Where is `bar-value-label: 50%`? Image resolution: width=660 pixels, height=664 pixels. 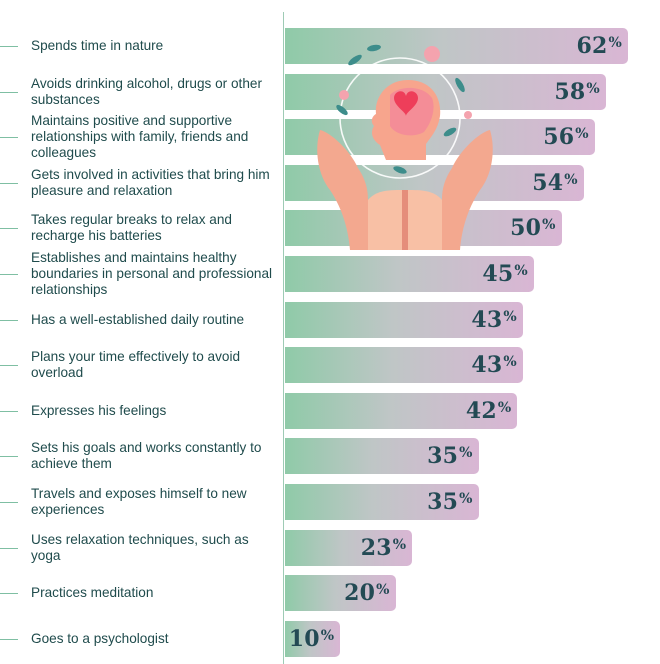
bar-value-label: 50% is located at coordinates (420, 228).